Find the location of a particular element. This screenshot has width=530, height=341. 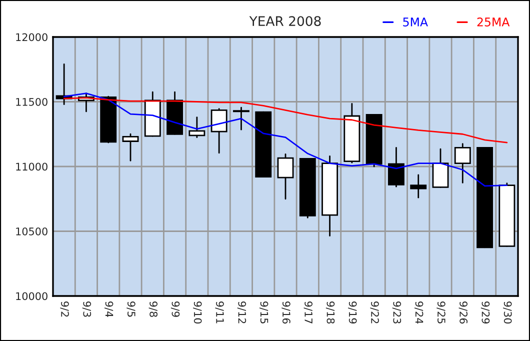

y-tick-label: 12000 is located at coordinates (32, 37).